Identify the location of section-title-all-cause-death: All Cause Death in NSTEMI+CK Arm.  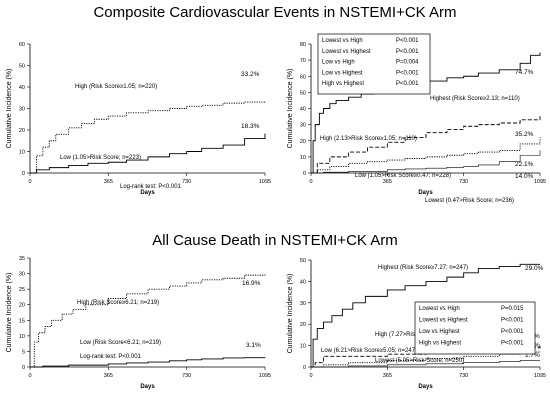
(275, 240).